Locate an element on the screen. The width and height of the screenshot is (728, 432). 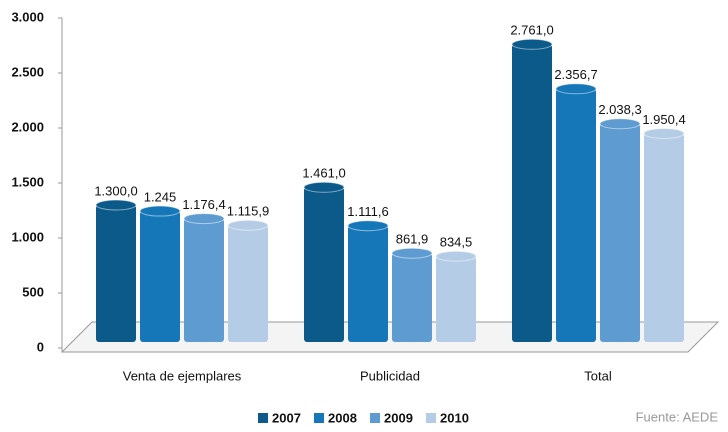
value-label: 1.245 is located at coordinates (160, 196).